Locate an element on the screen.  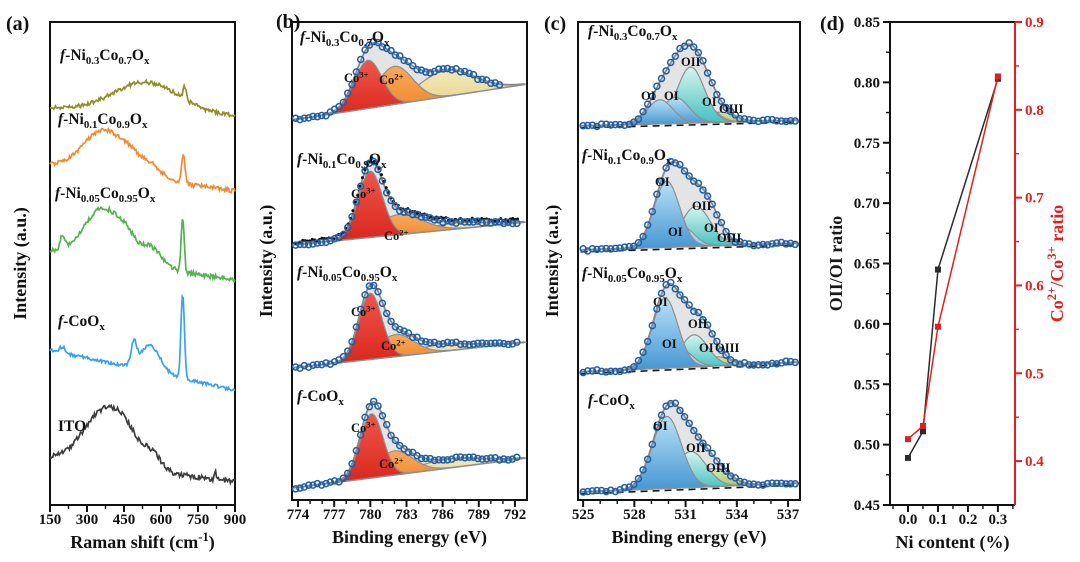
y-axis-title: Intensity (a.u.) is located at coordinates (20, 263).